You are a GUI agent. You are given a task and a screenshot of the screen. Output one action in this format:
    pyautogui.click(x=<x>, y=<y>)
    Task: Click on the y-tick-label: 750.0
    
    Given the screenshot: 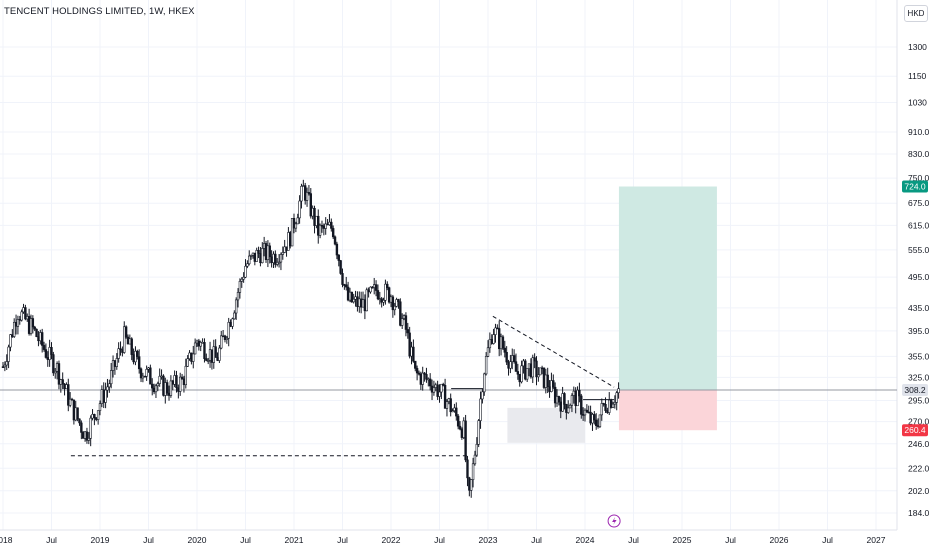 What is the action you would take?
    pyautogui.click(x=919, y=178)
    